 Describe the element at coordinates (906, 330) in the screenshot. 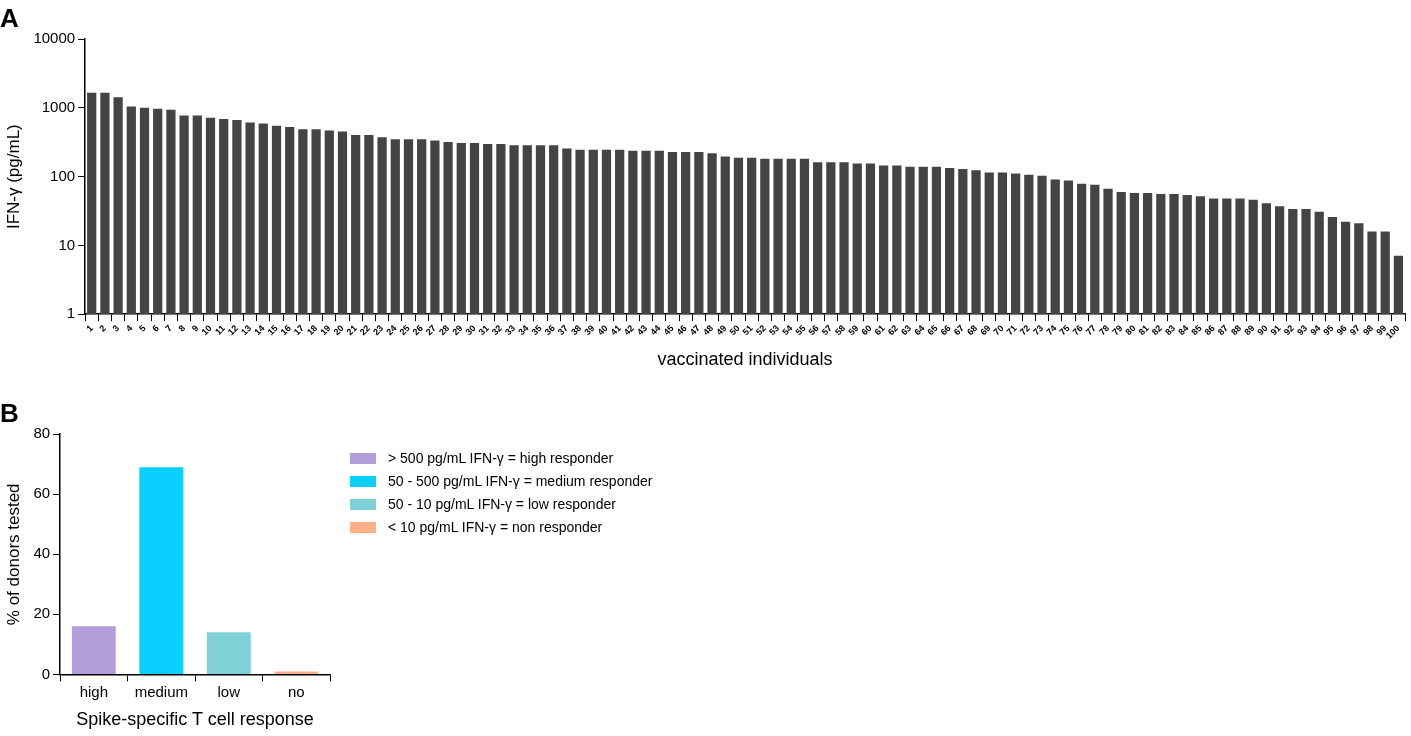

I see `x-tick-label: 63` at that location.